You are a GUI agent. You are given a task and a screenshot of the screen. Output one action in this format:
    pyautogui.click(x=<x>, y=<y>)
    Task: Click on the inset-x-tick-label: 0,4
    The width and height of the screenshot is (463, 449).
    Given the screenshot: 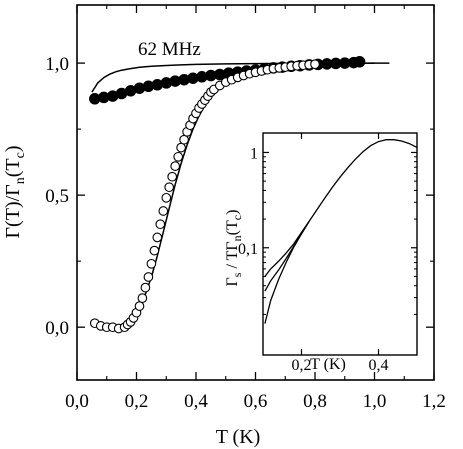 What is the action you would take?
    pyautogui.click(x=379, y=365)
    